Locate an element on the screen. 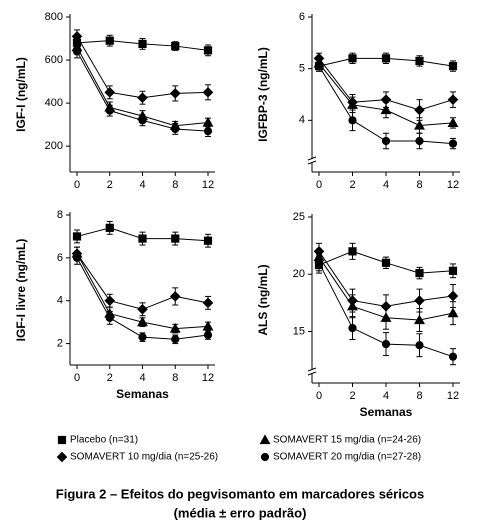 The image size is (480, 530). y-tick-label: 400 is located at coordinates (54, 103).